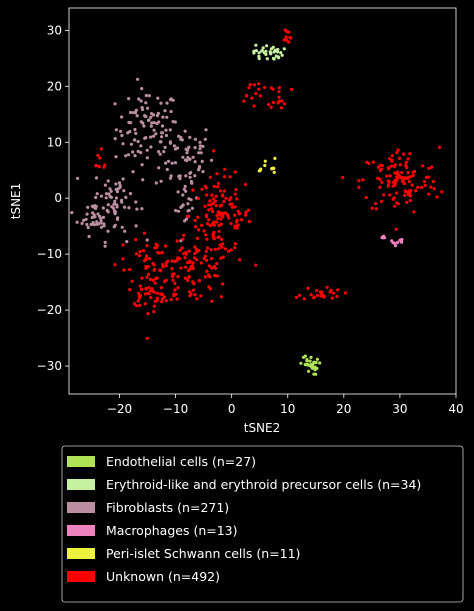  Describe the element at coordinates (81, 484) in the screenshot. I see `legend-swatch` at that location.